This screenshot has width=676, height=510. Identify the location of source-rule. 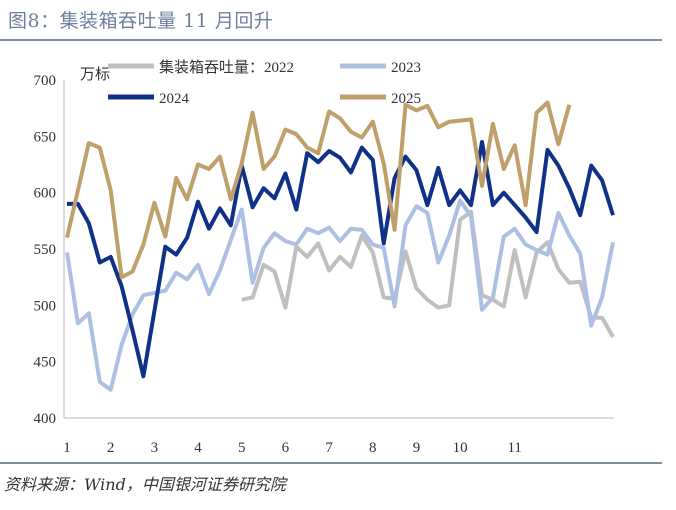
(331, 463).